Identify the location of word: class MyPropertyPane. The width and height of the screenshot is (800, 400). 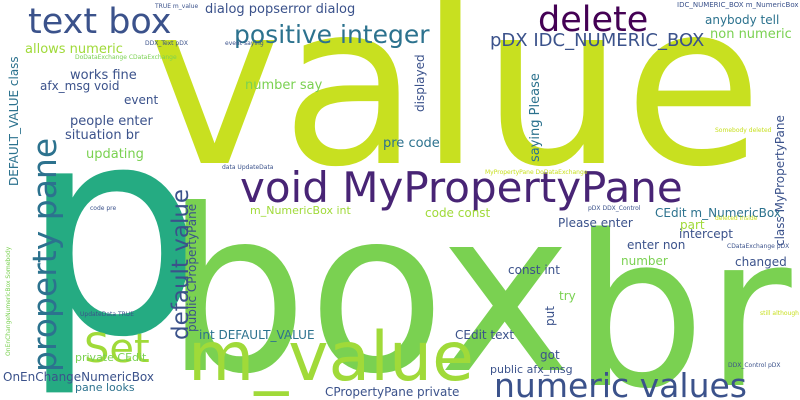
(780, 180).